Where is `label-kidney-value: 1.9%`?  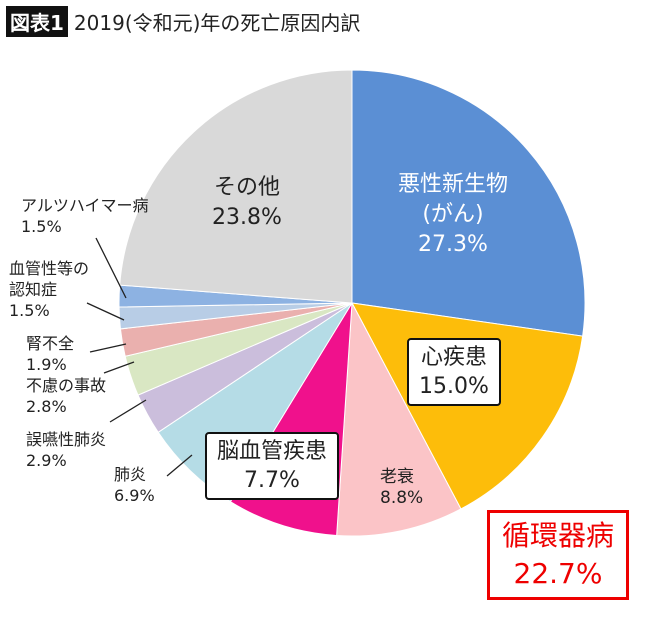
label-kidney-value: 1.9% is located at coordinates (46, 364).